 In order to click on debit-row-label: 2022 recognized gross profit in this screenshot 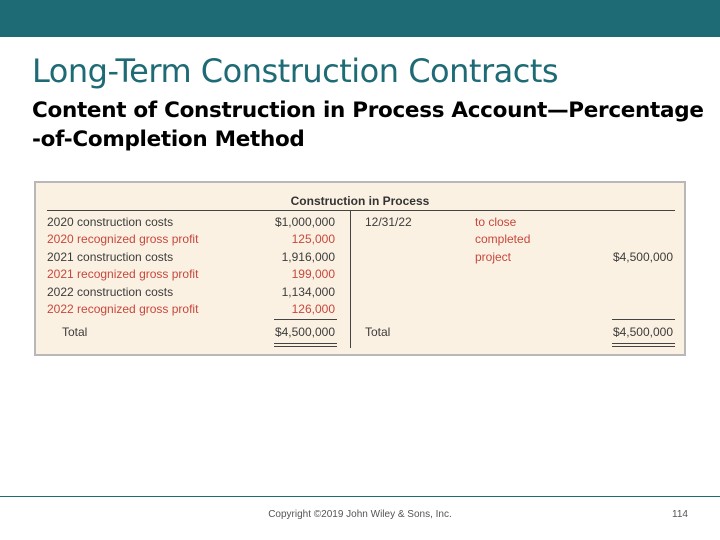, I will do `click(123, 309)`.